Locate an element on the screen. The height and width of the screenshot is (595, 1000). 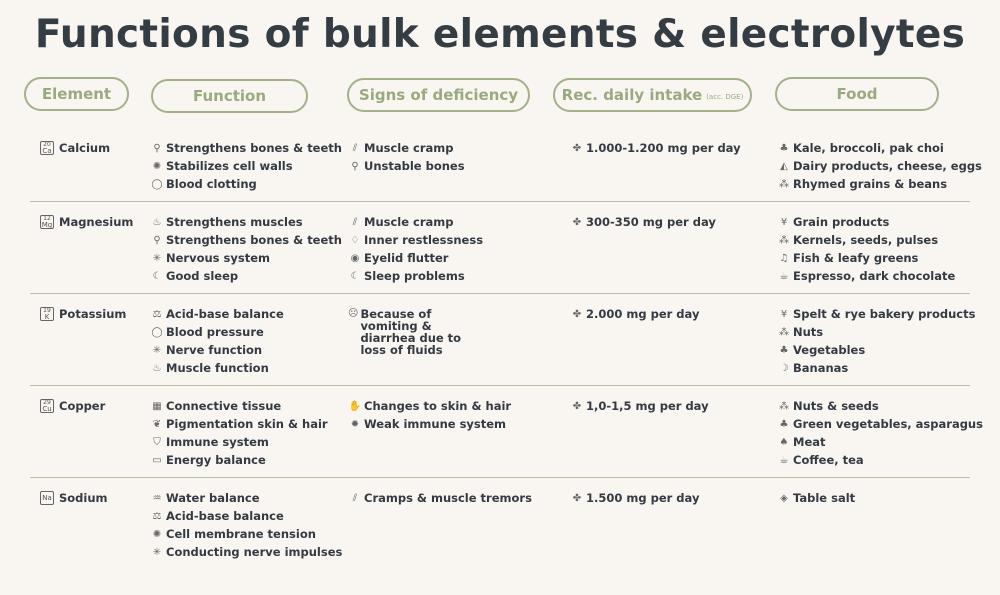
intake-text: 1.500 mg per day is located at coordinates (643, 498).